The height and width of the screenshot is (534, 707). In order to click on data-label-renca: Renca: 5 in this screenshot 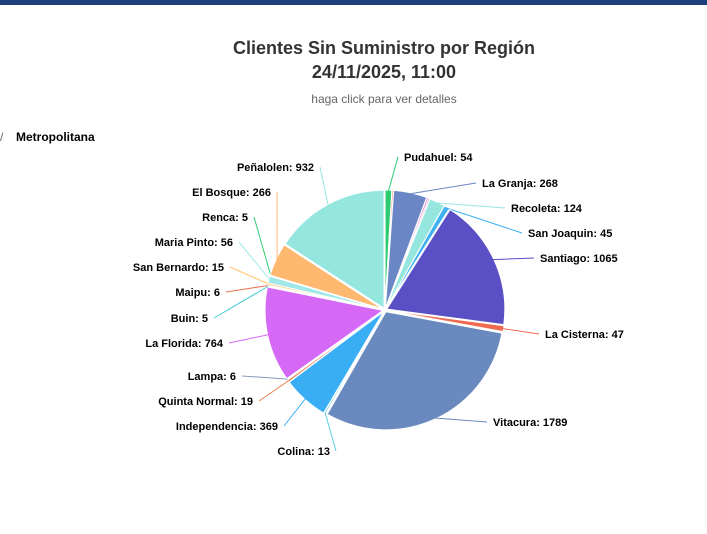, I will do `click(225, 218)`.